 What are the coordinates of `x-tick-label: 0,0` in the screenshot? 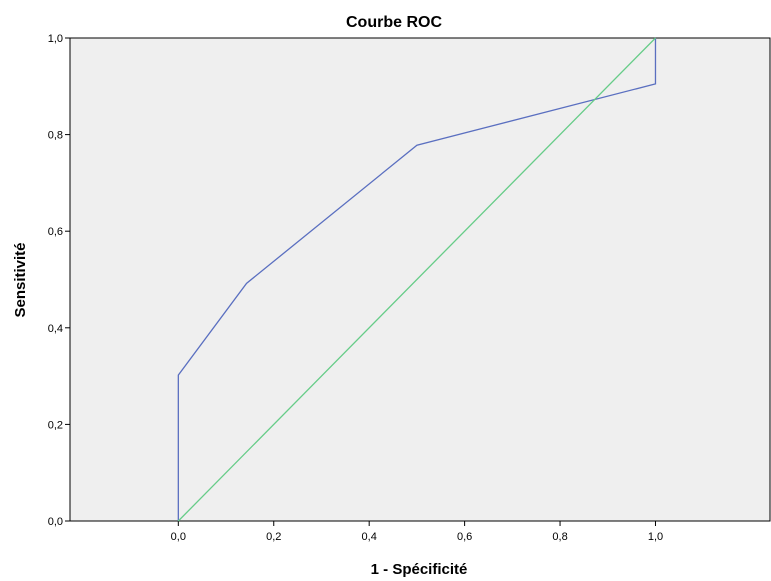 It's located at (178, 537).